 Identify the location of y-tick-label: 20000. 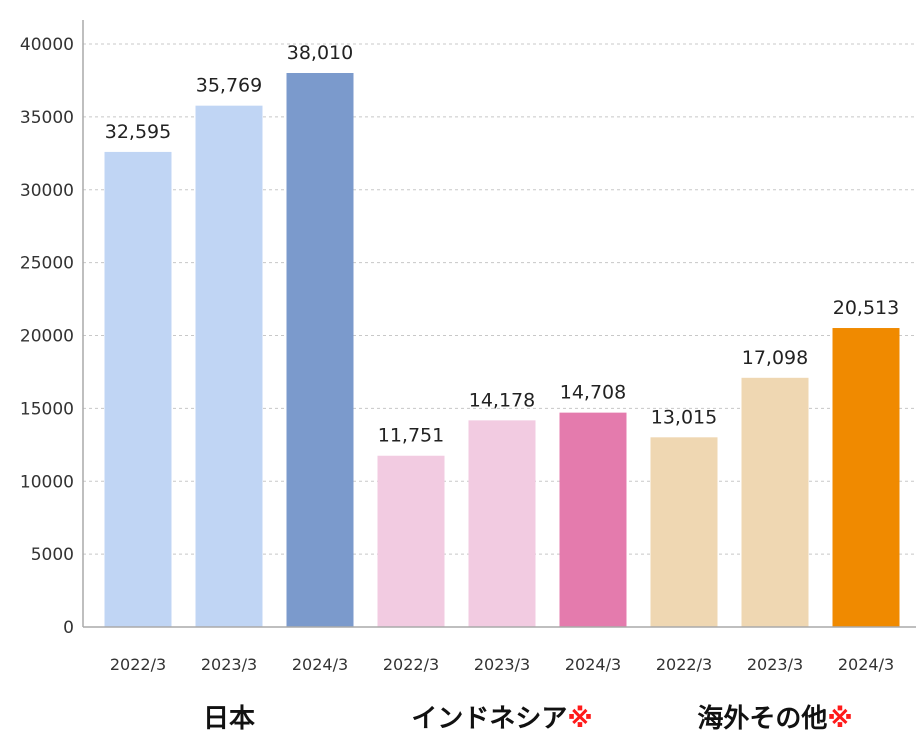
(47, 337).